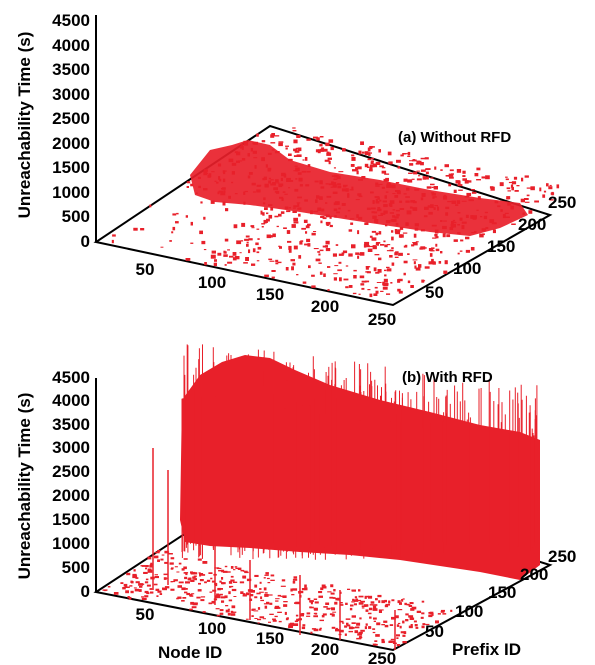  I want to click on panel-a-ztick-0: 0, so click(85, 241).